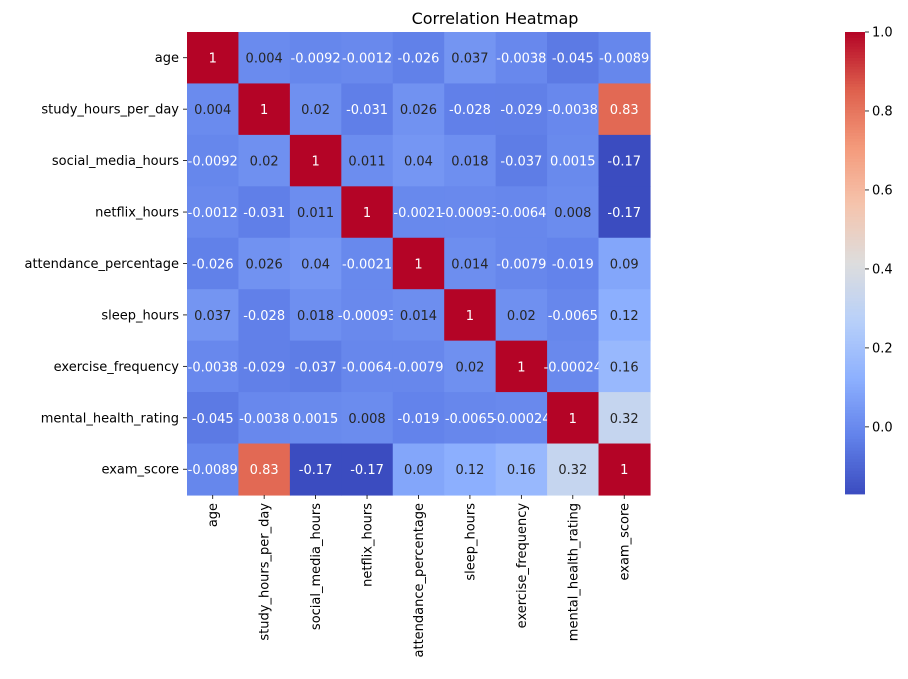 Image resolution: width=908 pixels, height=679 pixels. Describe the element at coordinates (167, 58) in the screenshot. I see `y-axis-tick-label: age` at that location.